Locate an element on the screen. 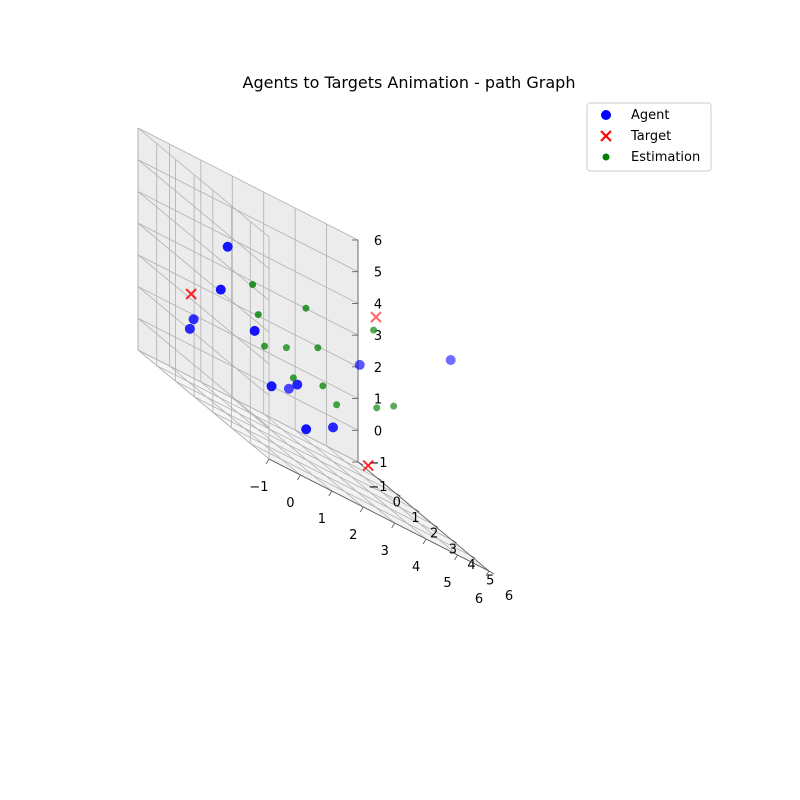 The width and height of the screenshot is (800, 800). x-tick-label: 0 is located at coordinates (290, 503).